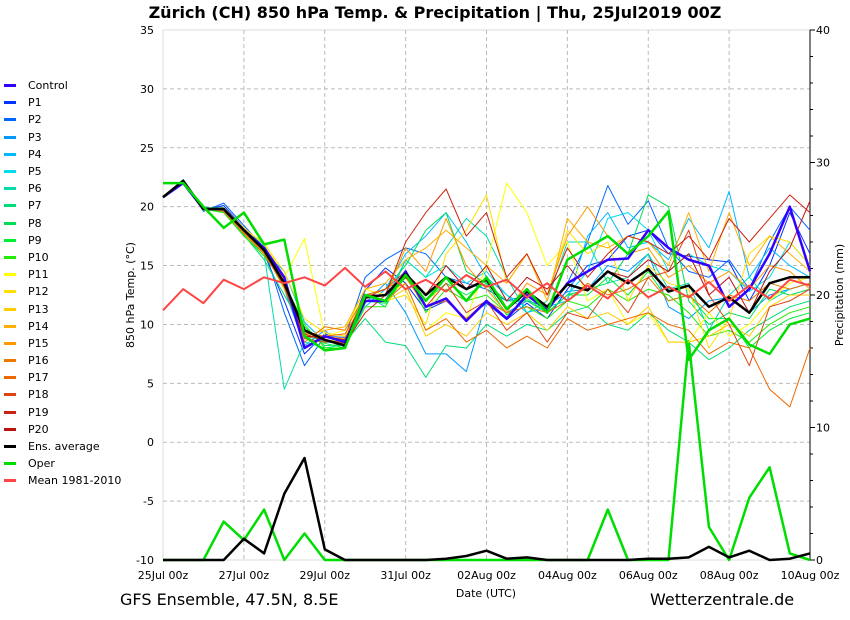  I want to click on y-axis-label: 850 hPa Temp. (°C), so click(130, 295).